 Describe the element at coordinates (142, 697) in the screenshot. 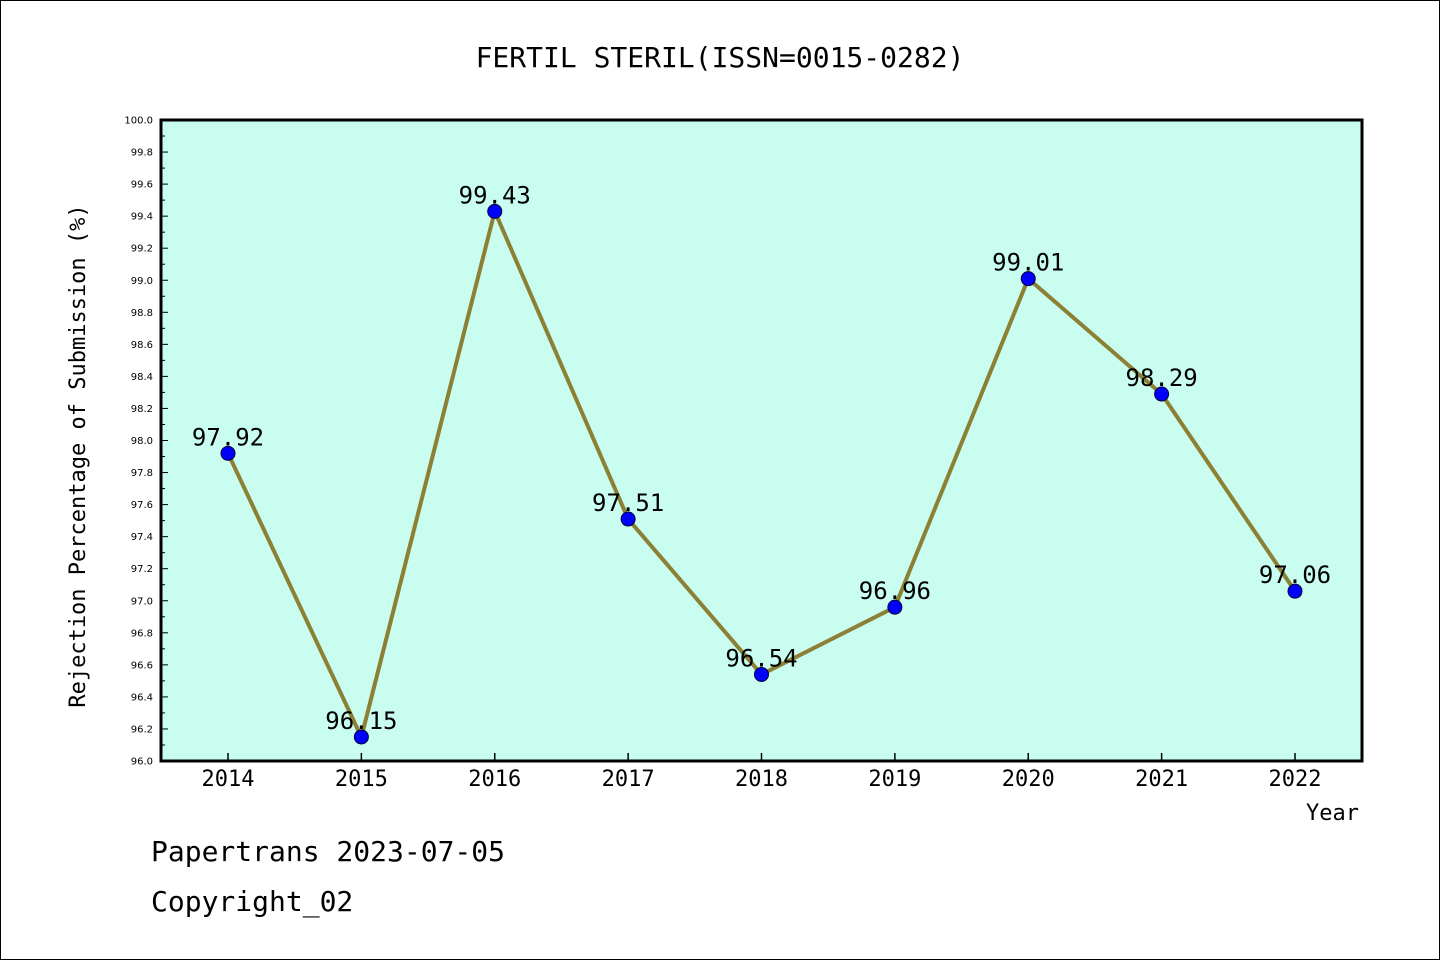

I see `y-tick-label: 96.4` at that location.